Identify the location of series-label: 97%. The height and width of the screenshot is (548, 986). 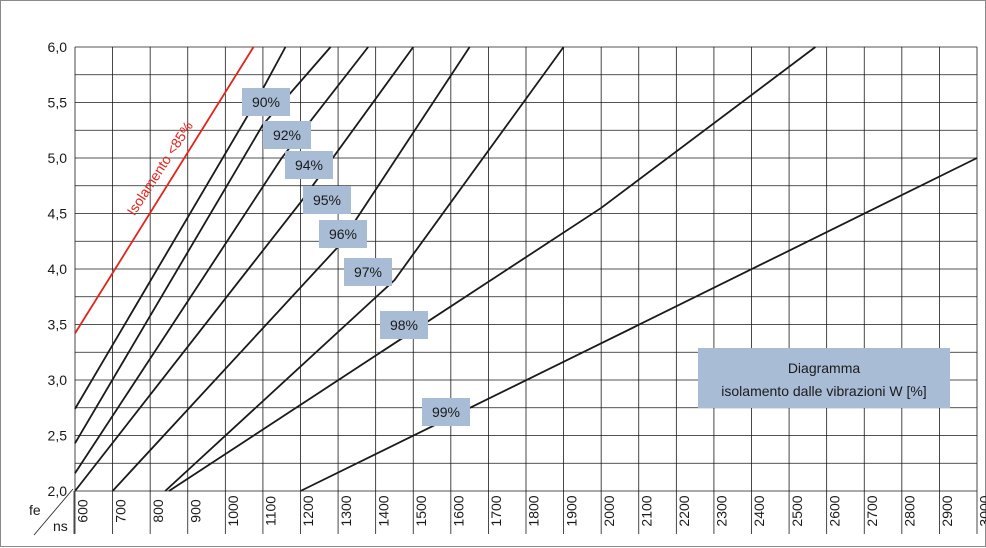
(368, 272).